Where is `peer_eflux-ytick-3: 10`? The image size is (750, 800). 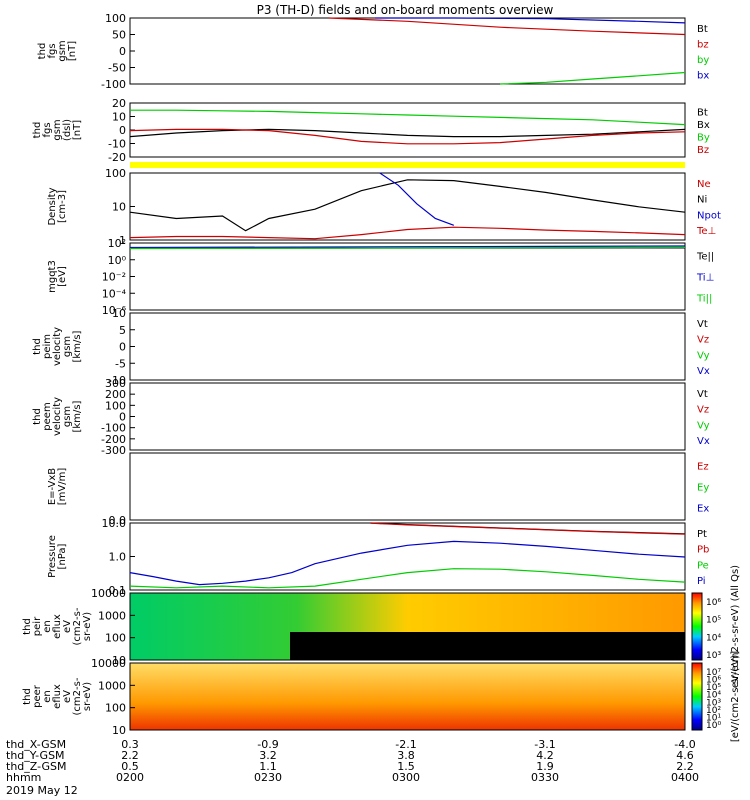
peer_eflux-ytick-3: 10 is located at coordinates (119, 730).